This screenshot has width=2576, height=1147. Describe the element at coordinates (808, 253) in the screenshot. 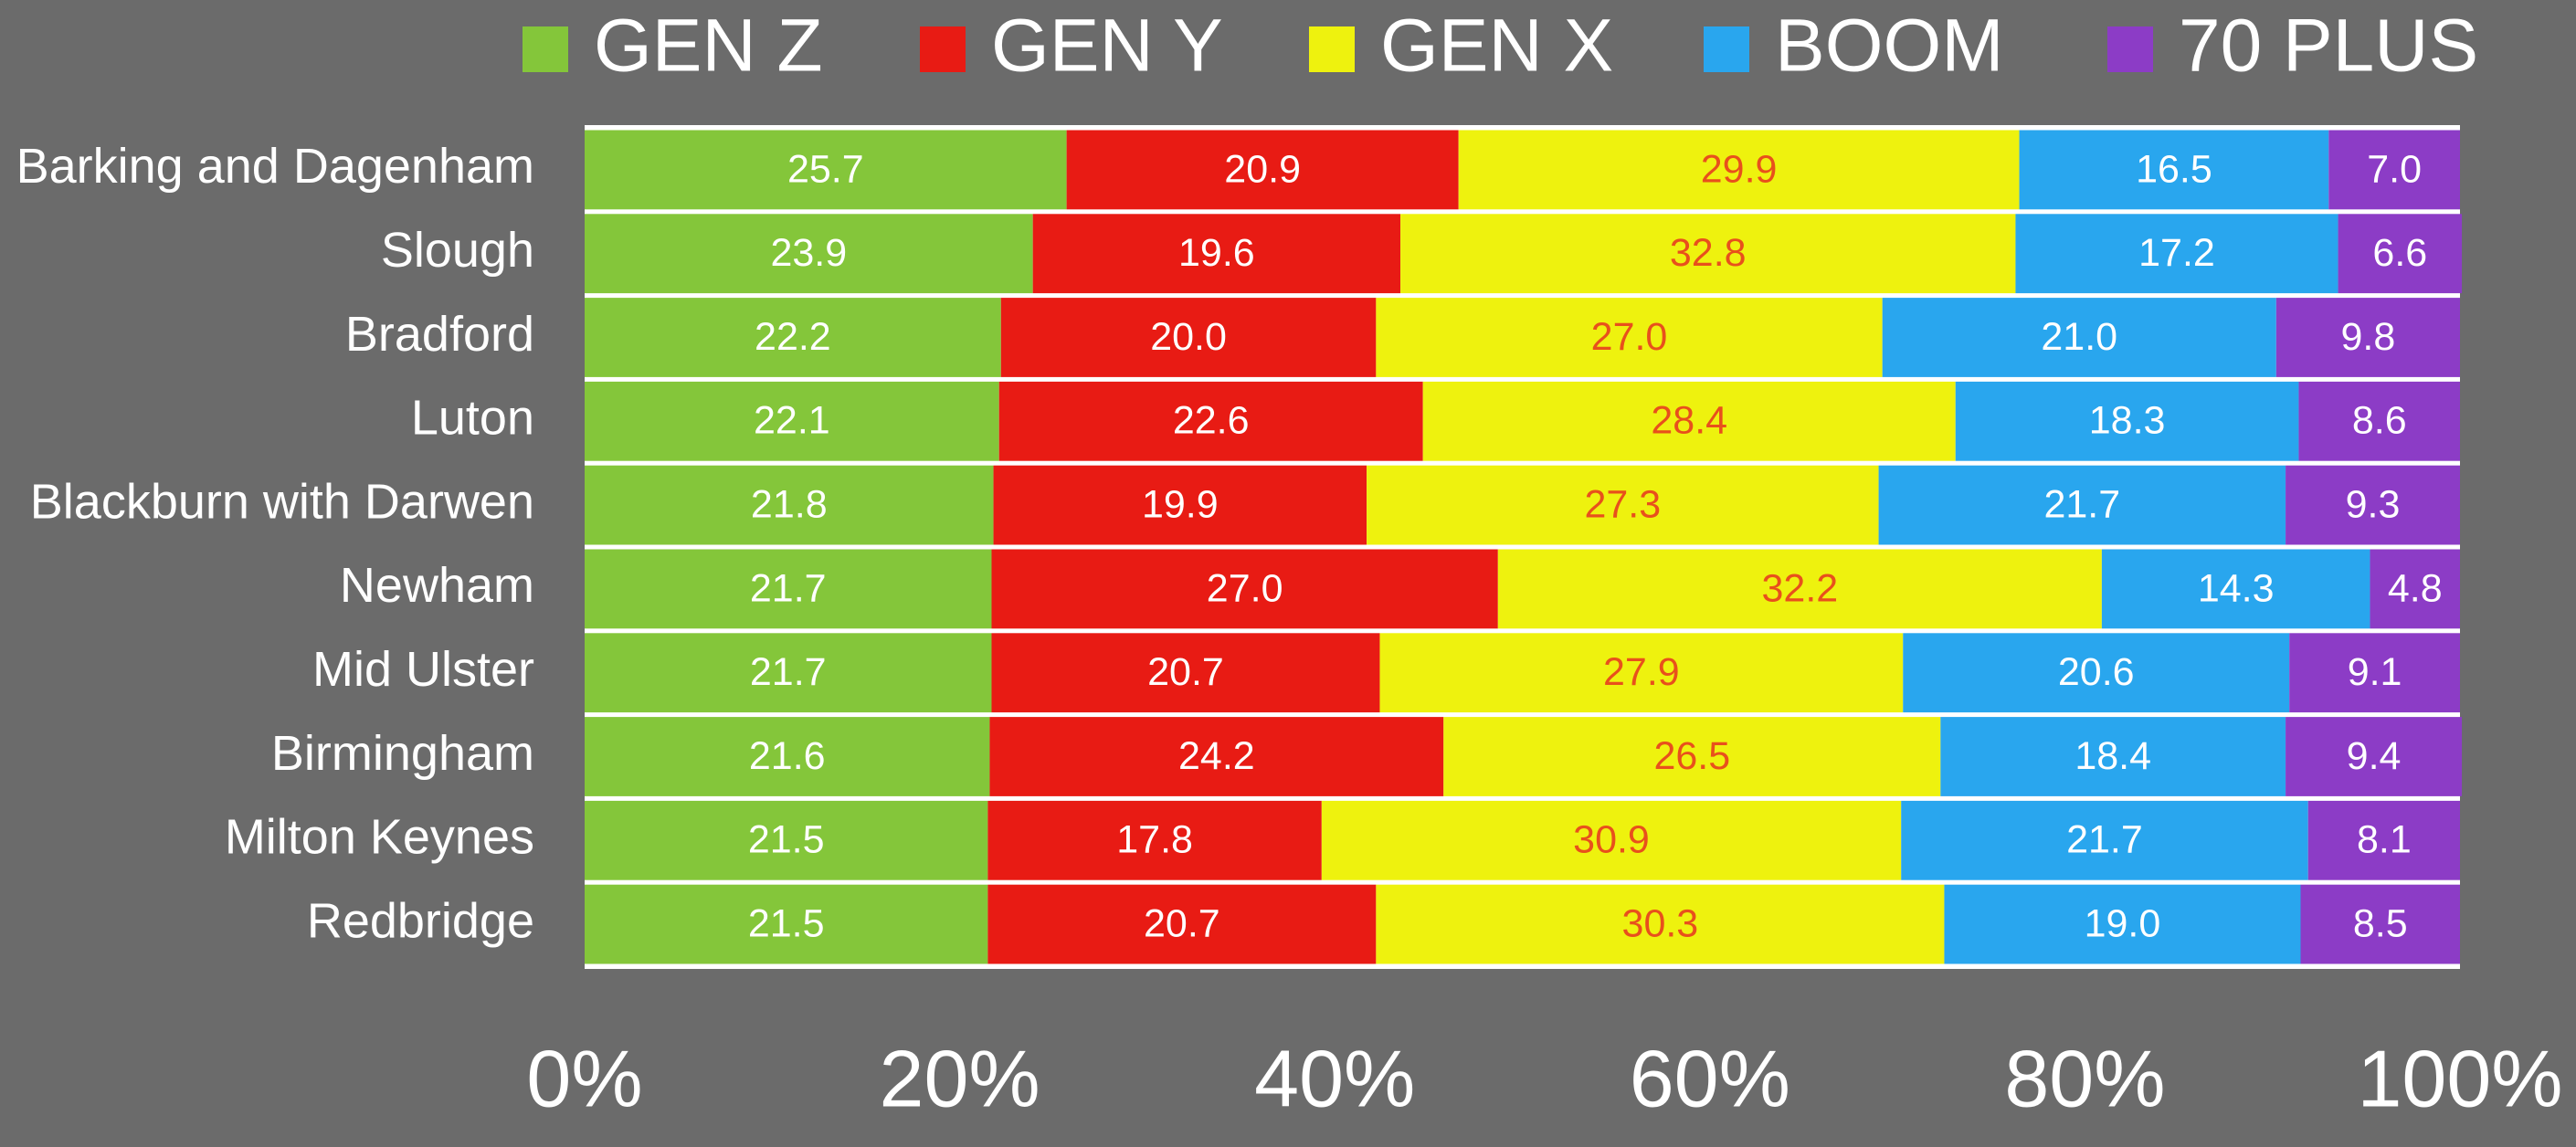

I see `data-label: 23.9` at that location.